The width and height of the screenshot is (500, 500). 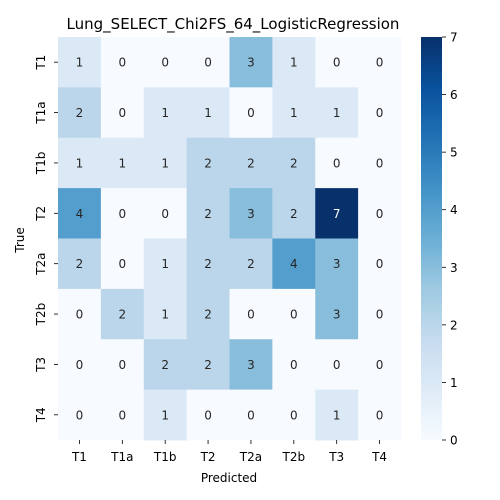 I want to click on colorbar-tick-label: 6, so click(x=454, y=95).